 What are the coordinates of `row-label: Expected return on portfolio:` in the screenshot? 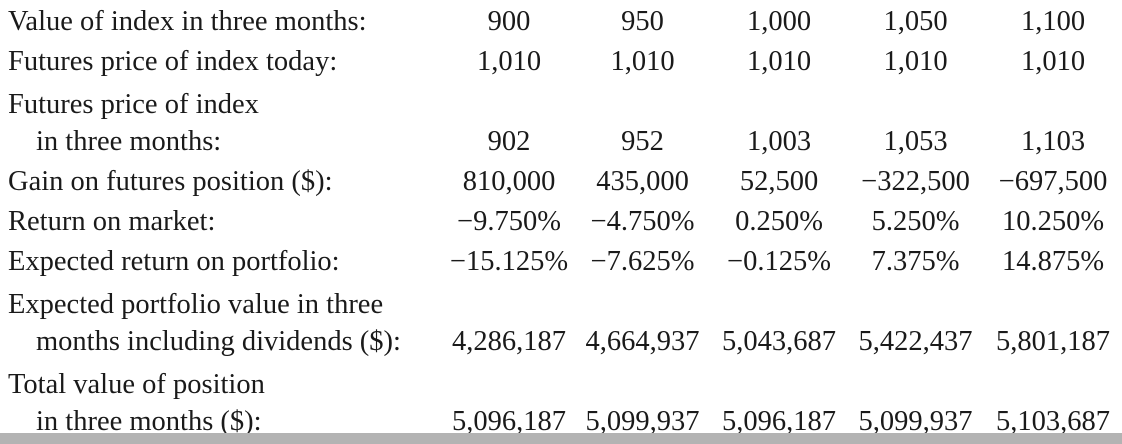 It's located at (222, 260).